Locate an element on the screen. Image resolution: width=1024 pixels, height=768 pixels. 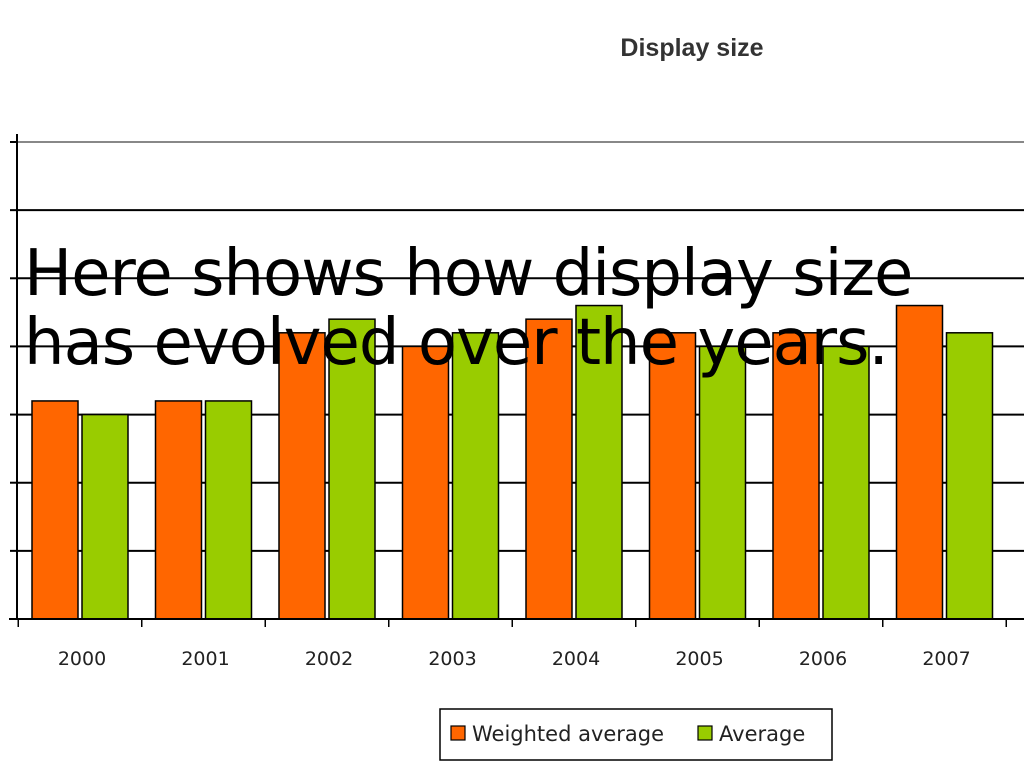
bar-weighted-average-2007 is located at coordinates (919, 462).